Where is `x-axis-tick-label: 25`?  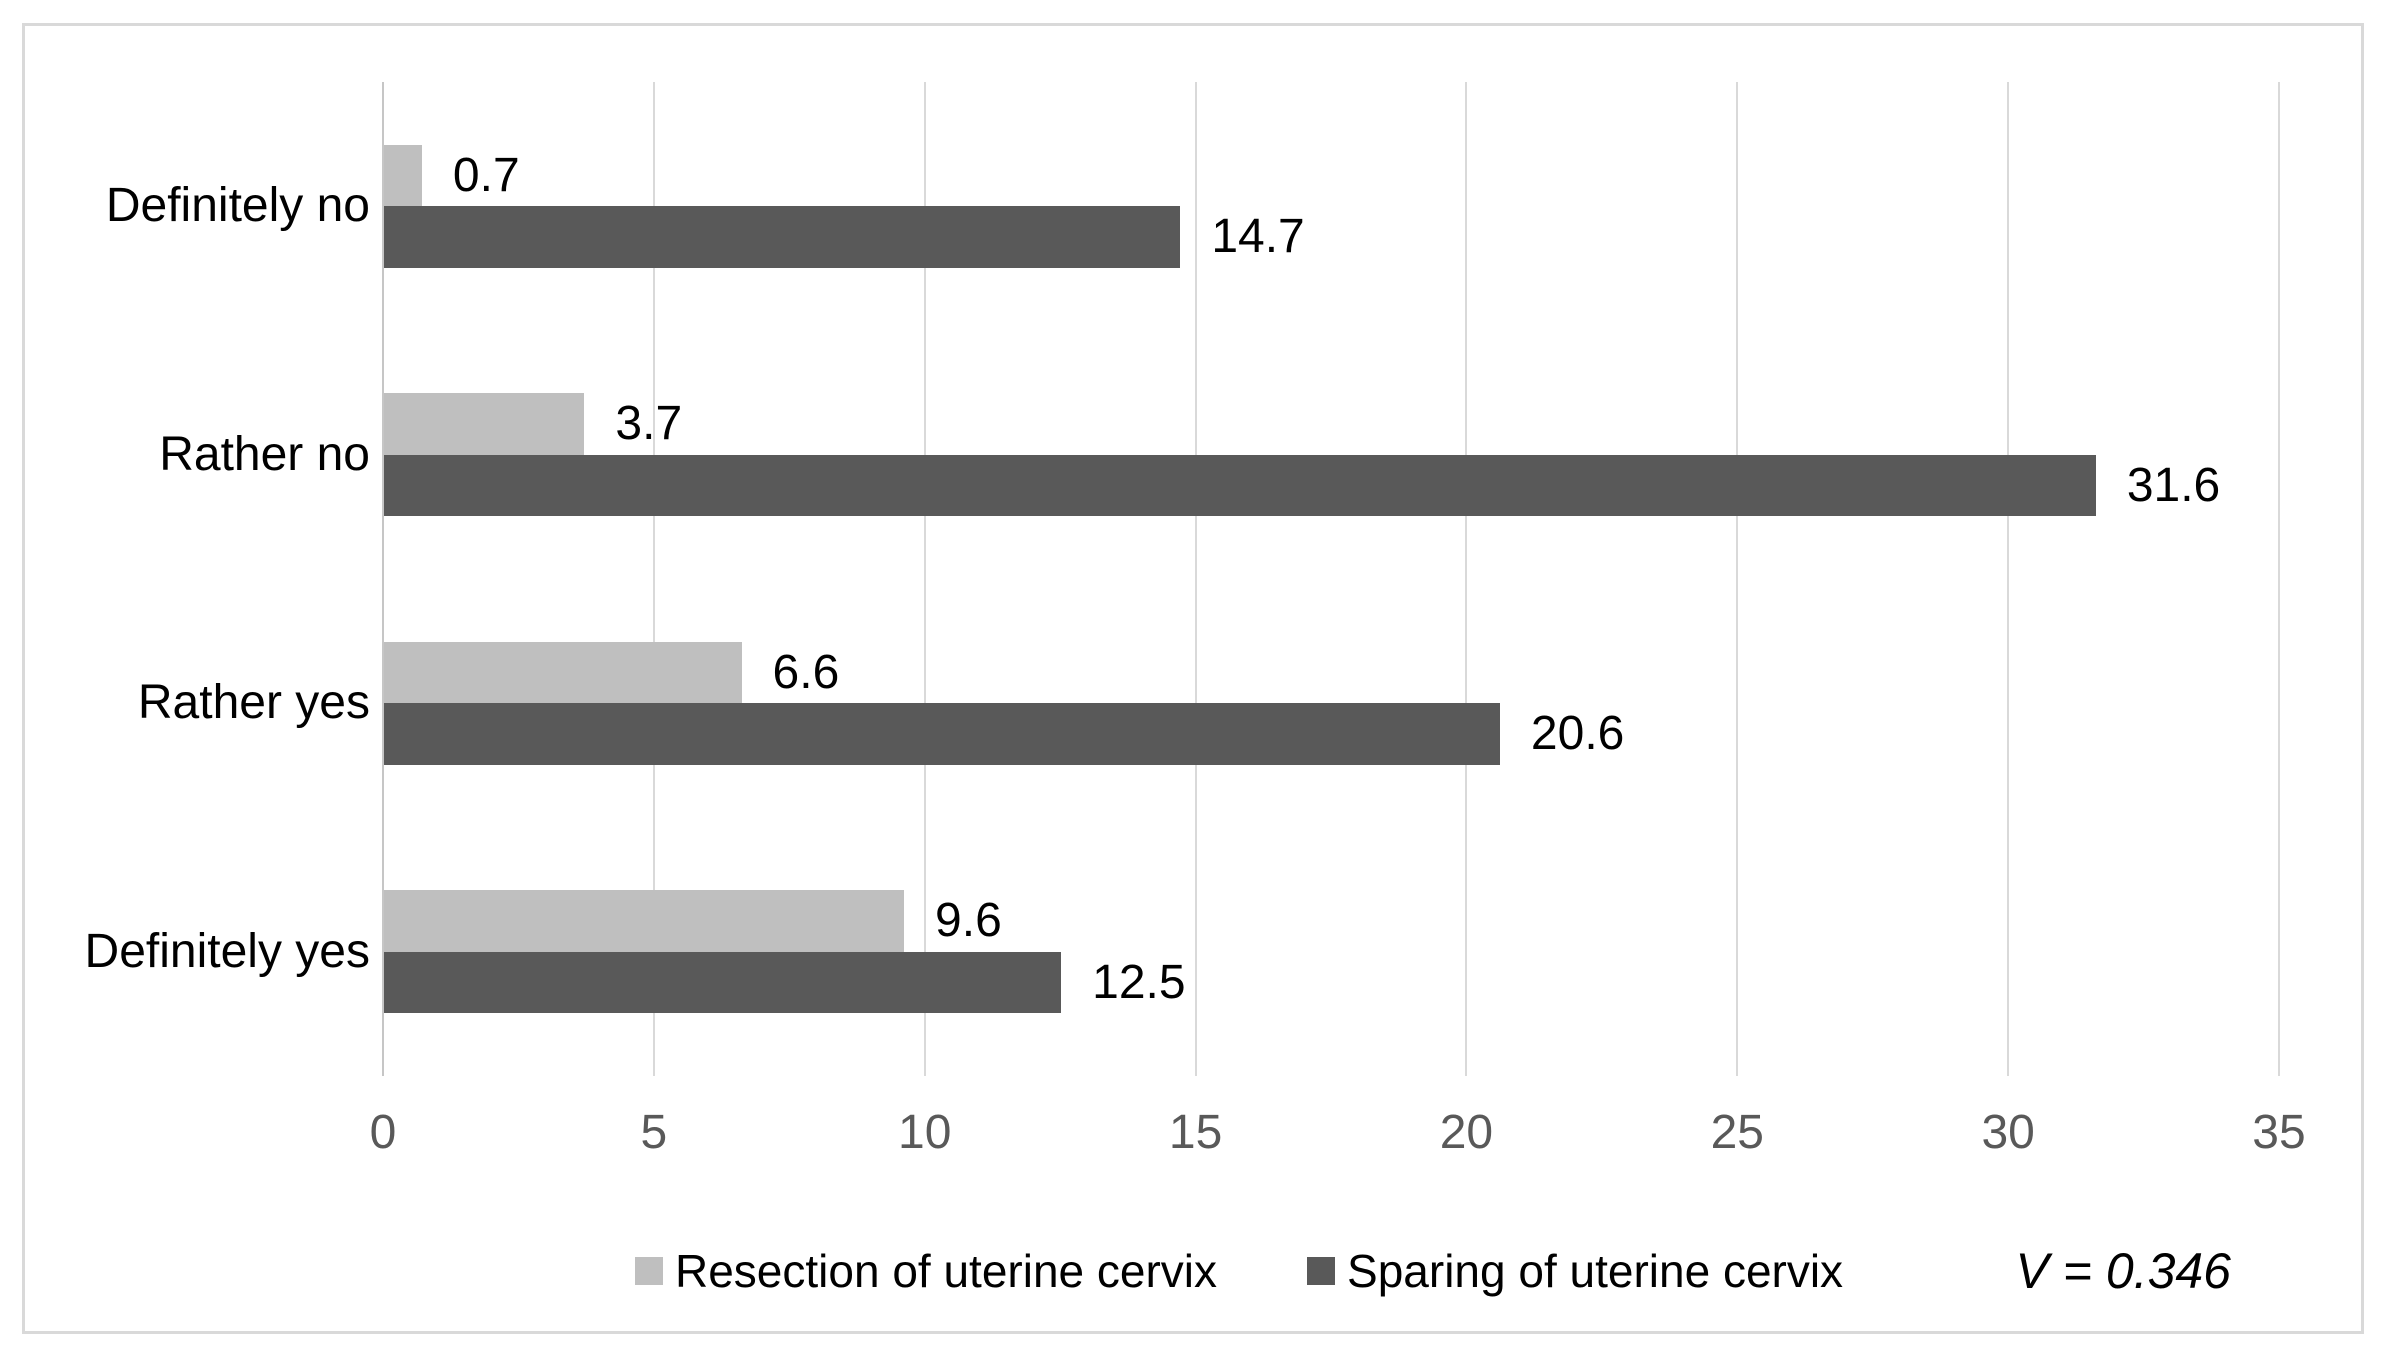 x-axis-tick-label: 25 is located at coordinates (1737, 1132).